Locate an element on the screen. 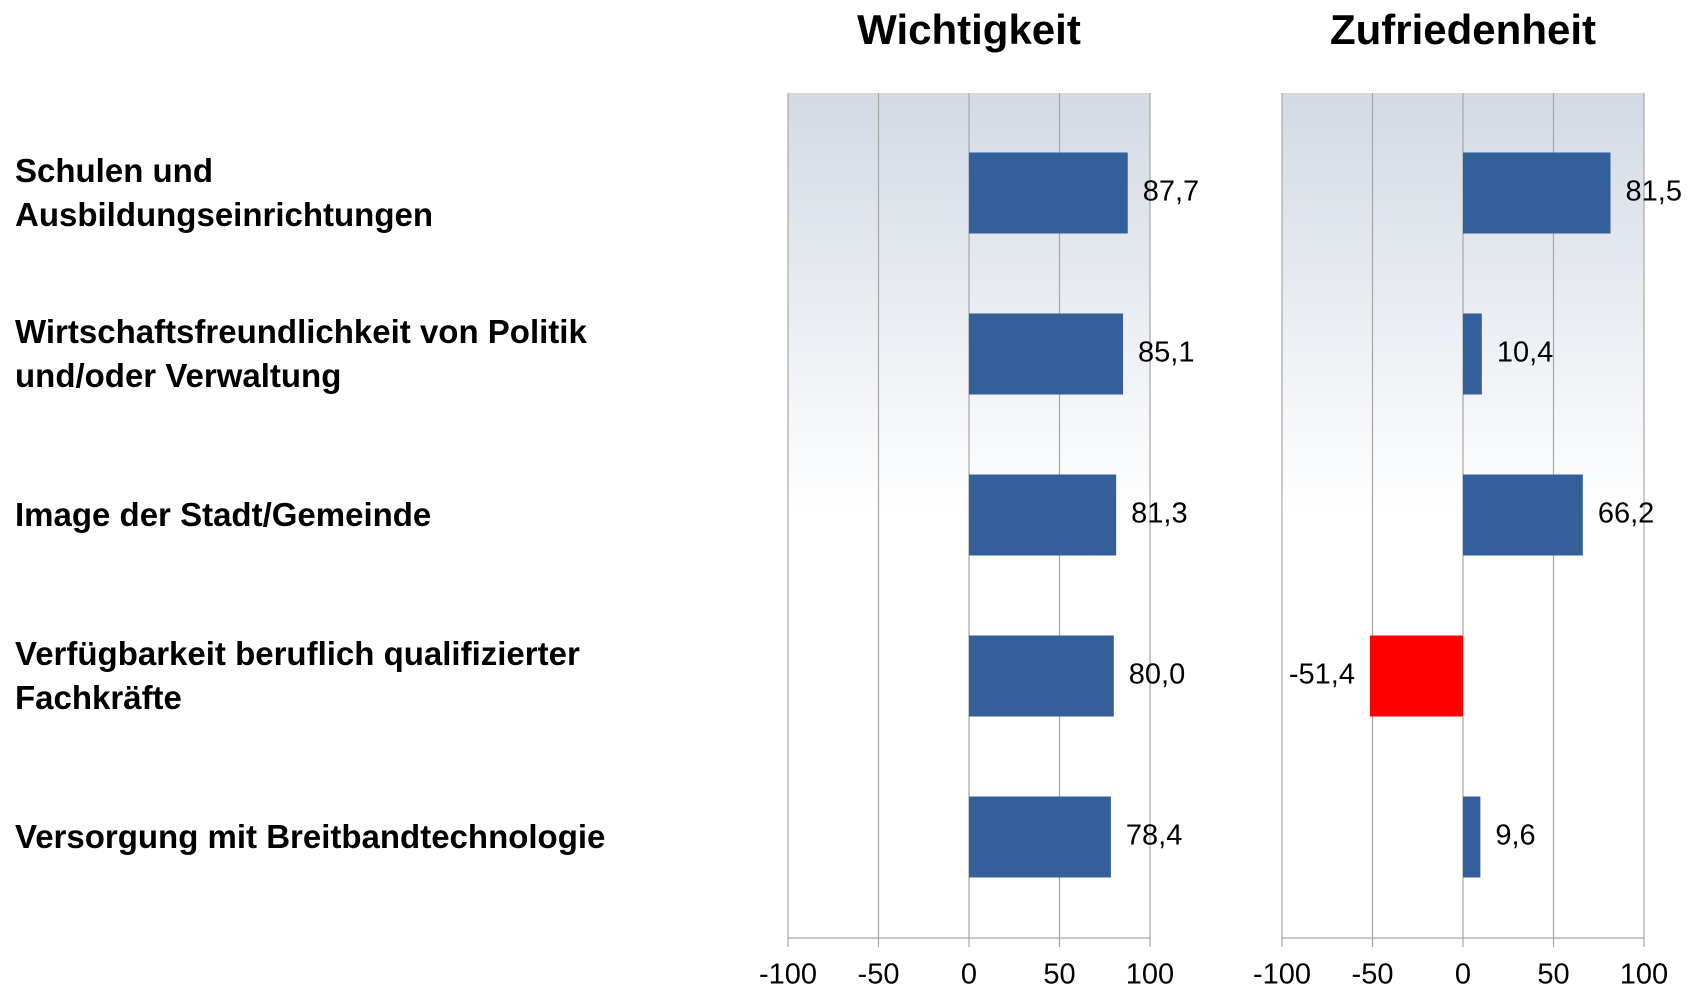 The height and width of the screenshot is (987, 1701). value-label: 9,6 is located at coordinates (1515, 836).